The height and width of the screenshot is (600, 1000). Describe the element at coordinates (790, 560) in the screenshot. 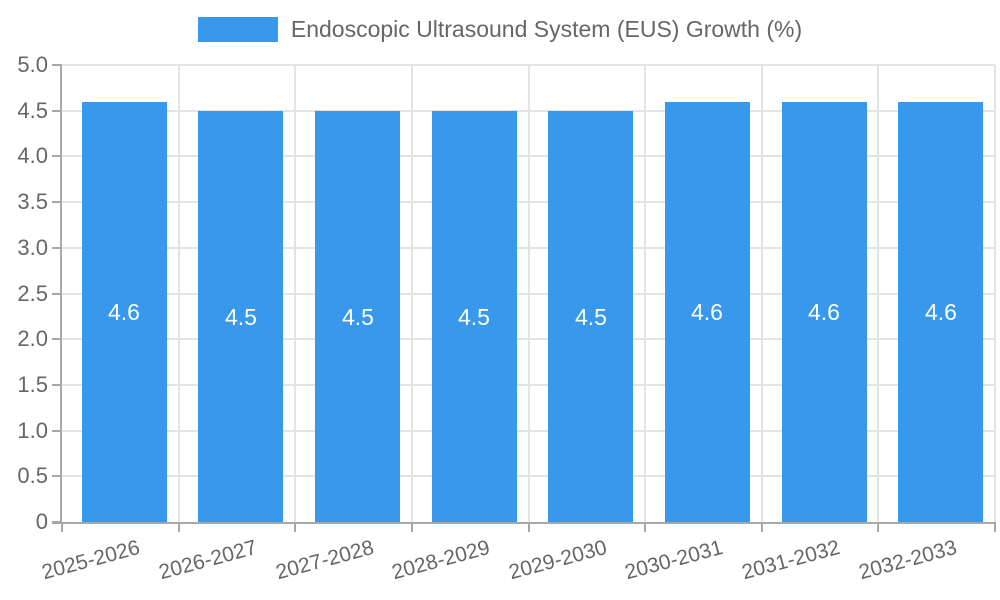

I see `x-tick-label: 2031-2032` at that location.